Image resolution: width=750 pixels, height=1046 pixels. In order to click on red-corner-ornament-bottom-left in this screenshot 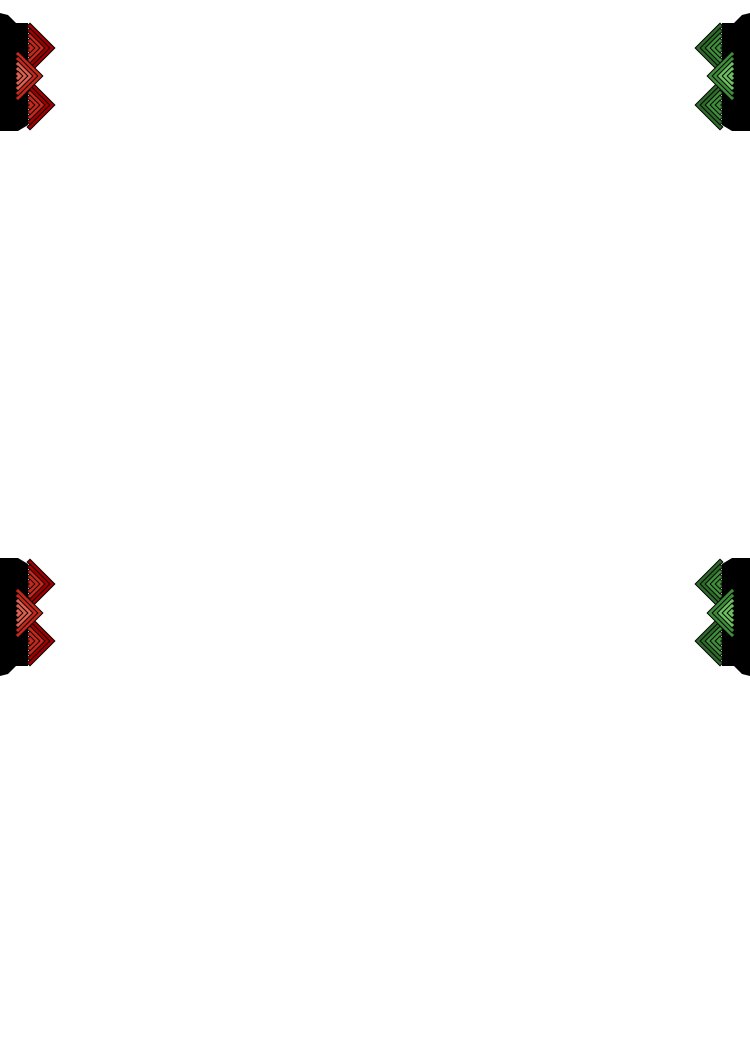, I will do `click(28, 617)`.